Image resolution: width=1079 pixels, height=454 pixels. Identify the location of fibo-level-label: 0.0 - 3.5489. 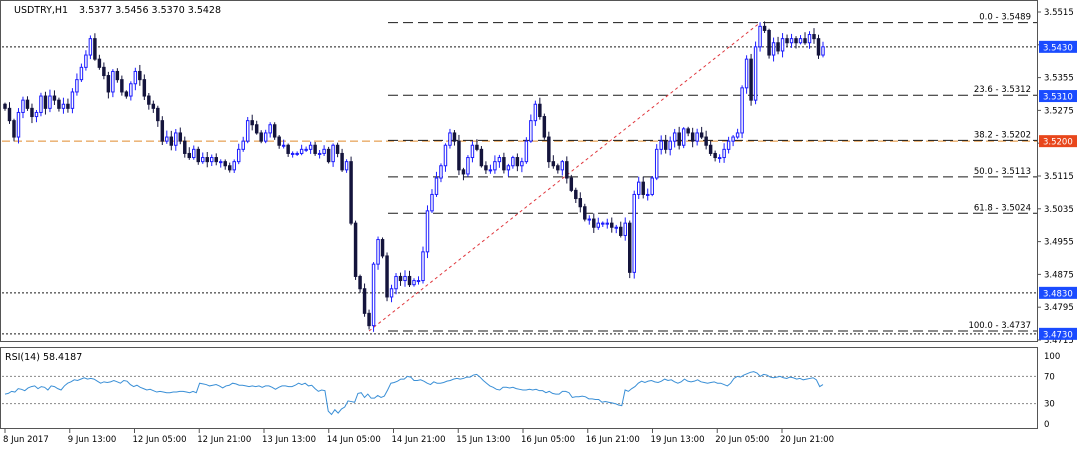
(1005, 18).